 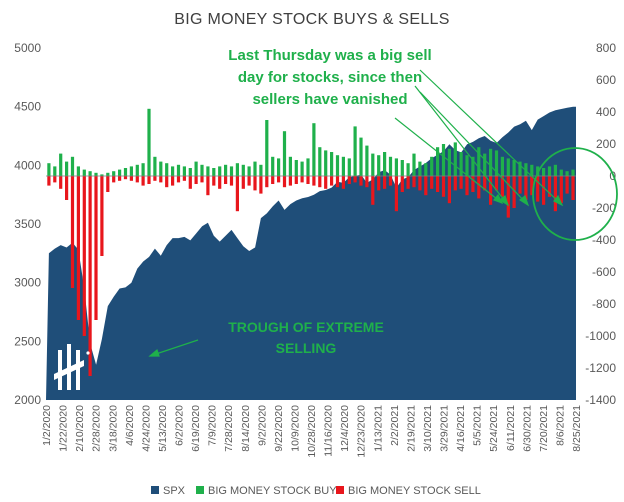 What do you see at coordinates (27, 107) in the screenshot?
I see `left-tick-label: 4500` at bounding box center [27, 107].